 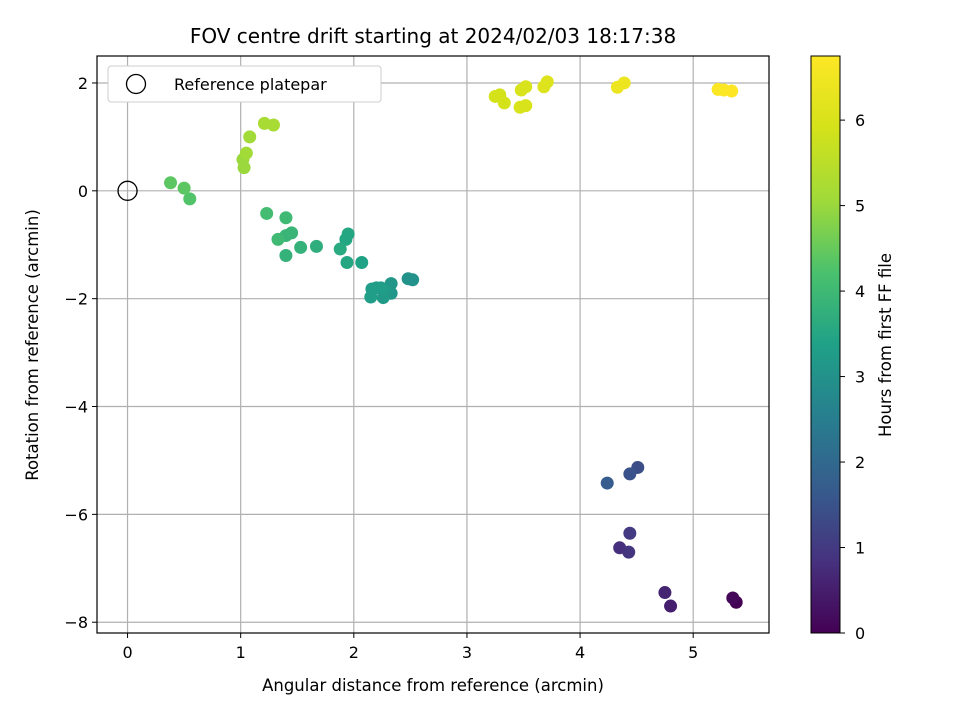 What do you see at coordinates (410, 647) in the screenshot?
I see `x-axis-ticks: 0 1 2 3 4 5` at bounding box center [410, 647].